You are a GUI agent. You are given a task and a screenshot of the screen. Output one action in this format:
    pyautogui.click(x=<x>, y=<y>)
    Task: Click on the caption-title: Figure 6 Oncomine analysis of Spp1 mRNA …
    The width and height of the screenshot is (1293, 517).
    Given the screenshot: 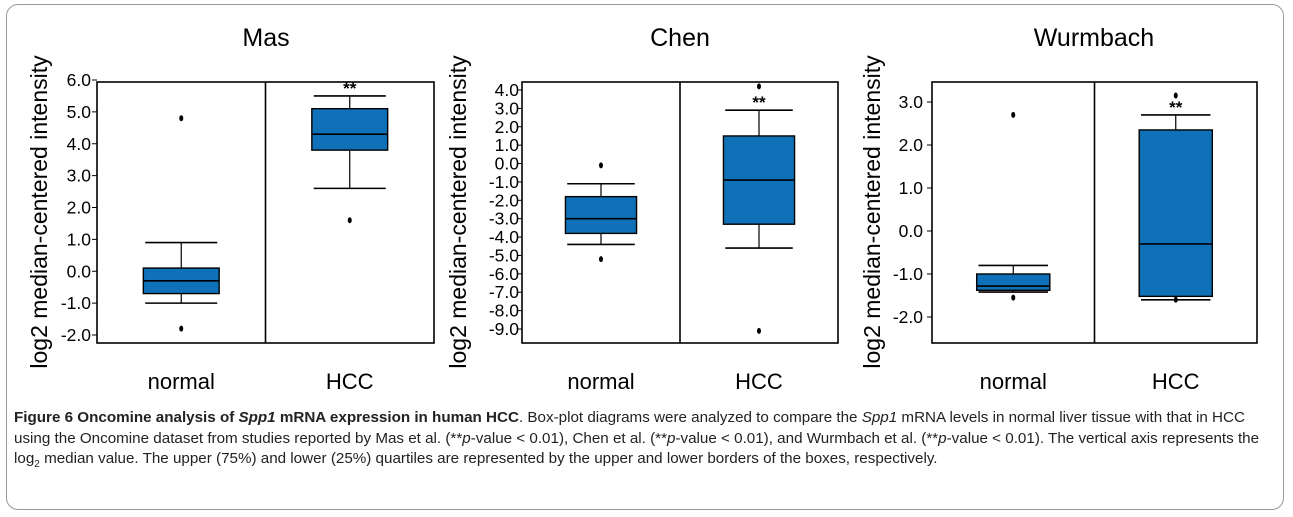 What is the action you would take?
    pyautogui.click(x=266, y=417)
    